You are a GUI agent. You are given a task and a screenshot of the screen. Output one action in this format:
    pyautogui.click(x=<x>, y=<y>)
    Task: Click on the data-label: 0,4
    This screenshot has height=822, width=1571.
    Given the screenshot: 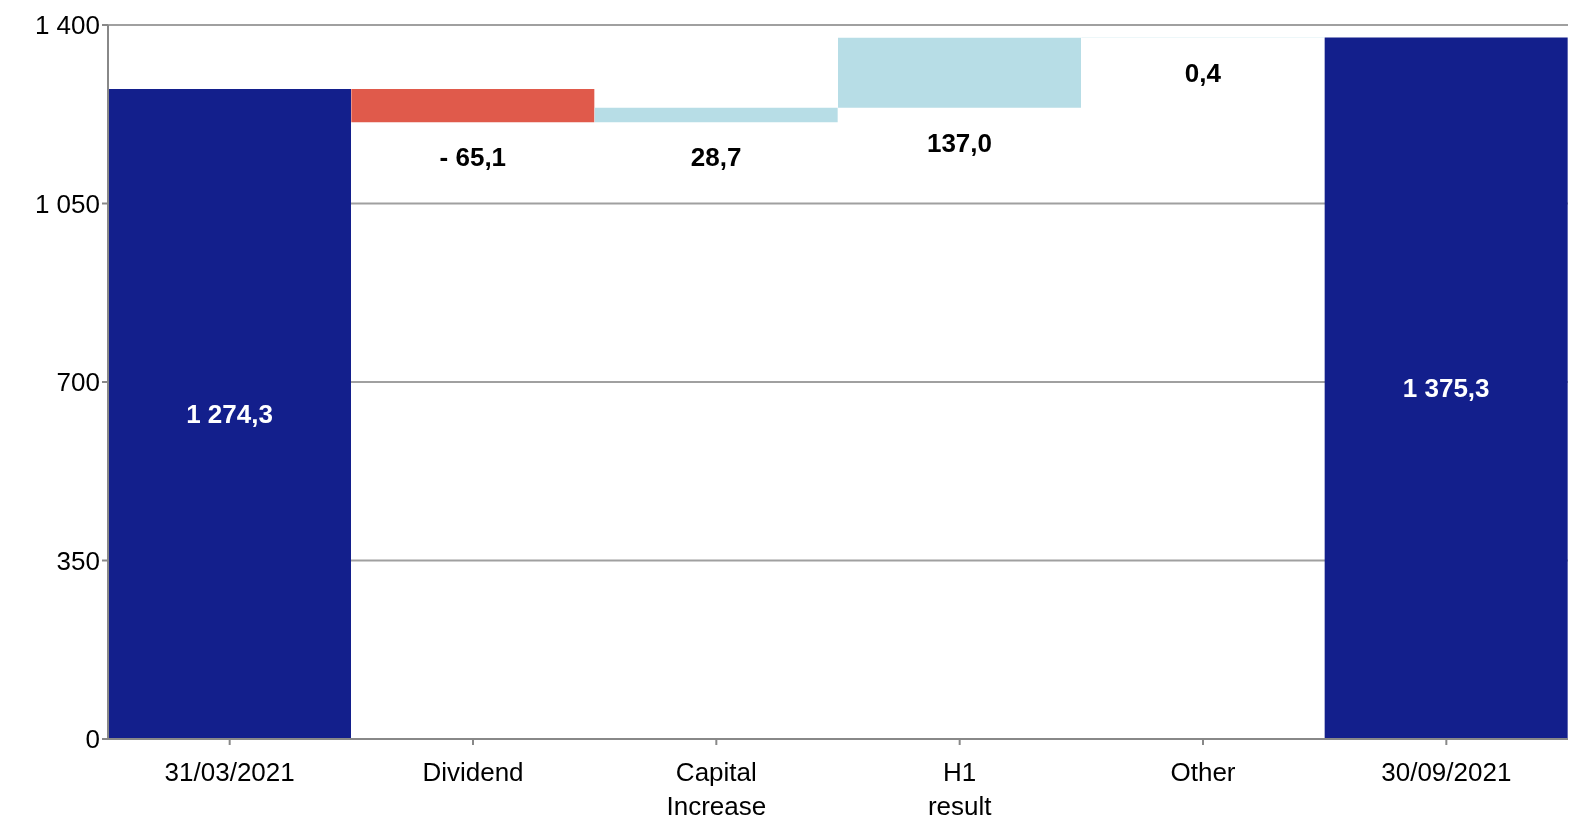 What is the action you would take?
    pyautogui.click(x=1203, y=72)
    